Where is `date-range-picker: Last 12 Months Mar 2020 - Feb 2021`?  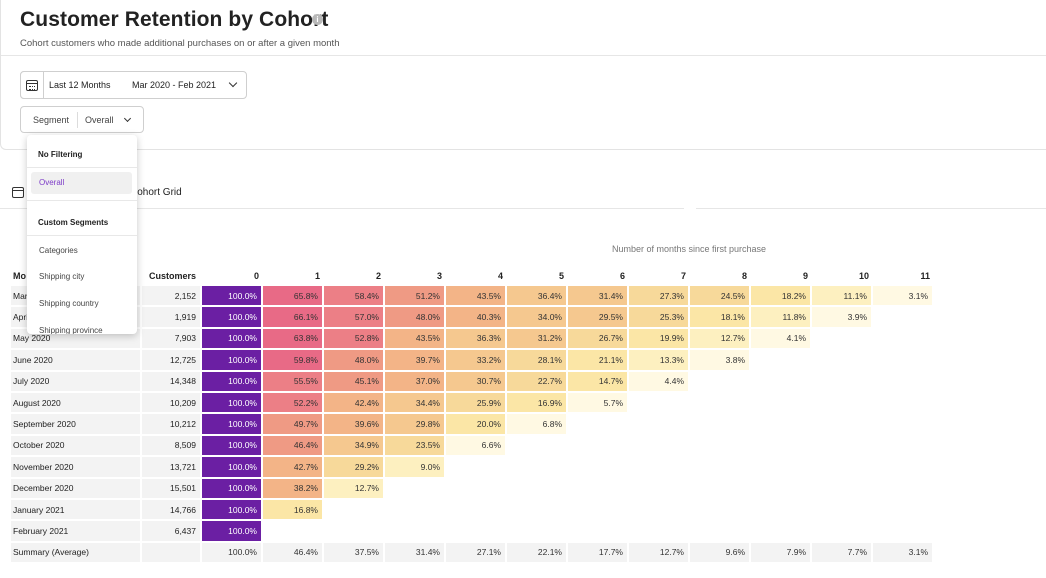 date-range-picker: Last 12 Months Mar 2020 - Feb 2021 is located at coordinates (133, 85).